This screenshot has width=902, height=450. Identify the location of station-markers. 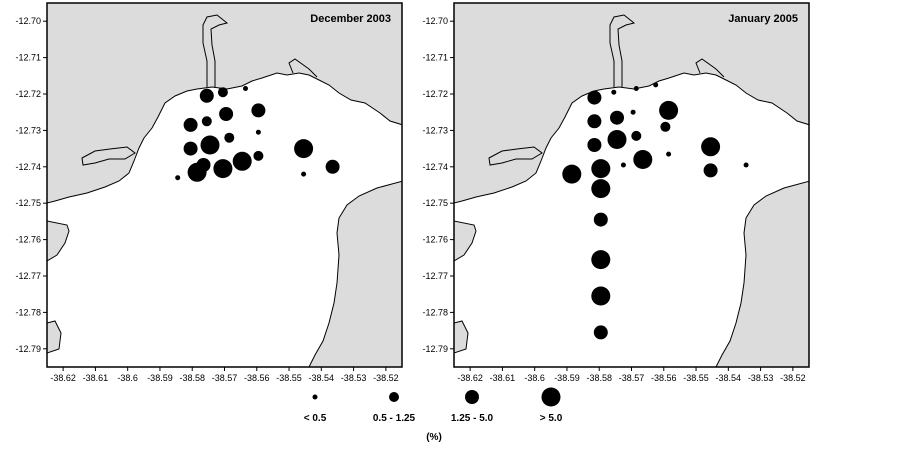
(655, 211).